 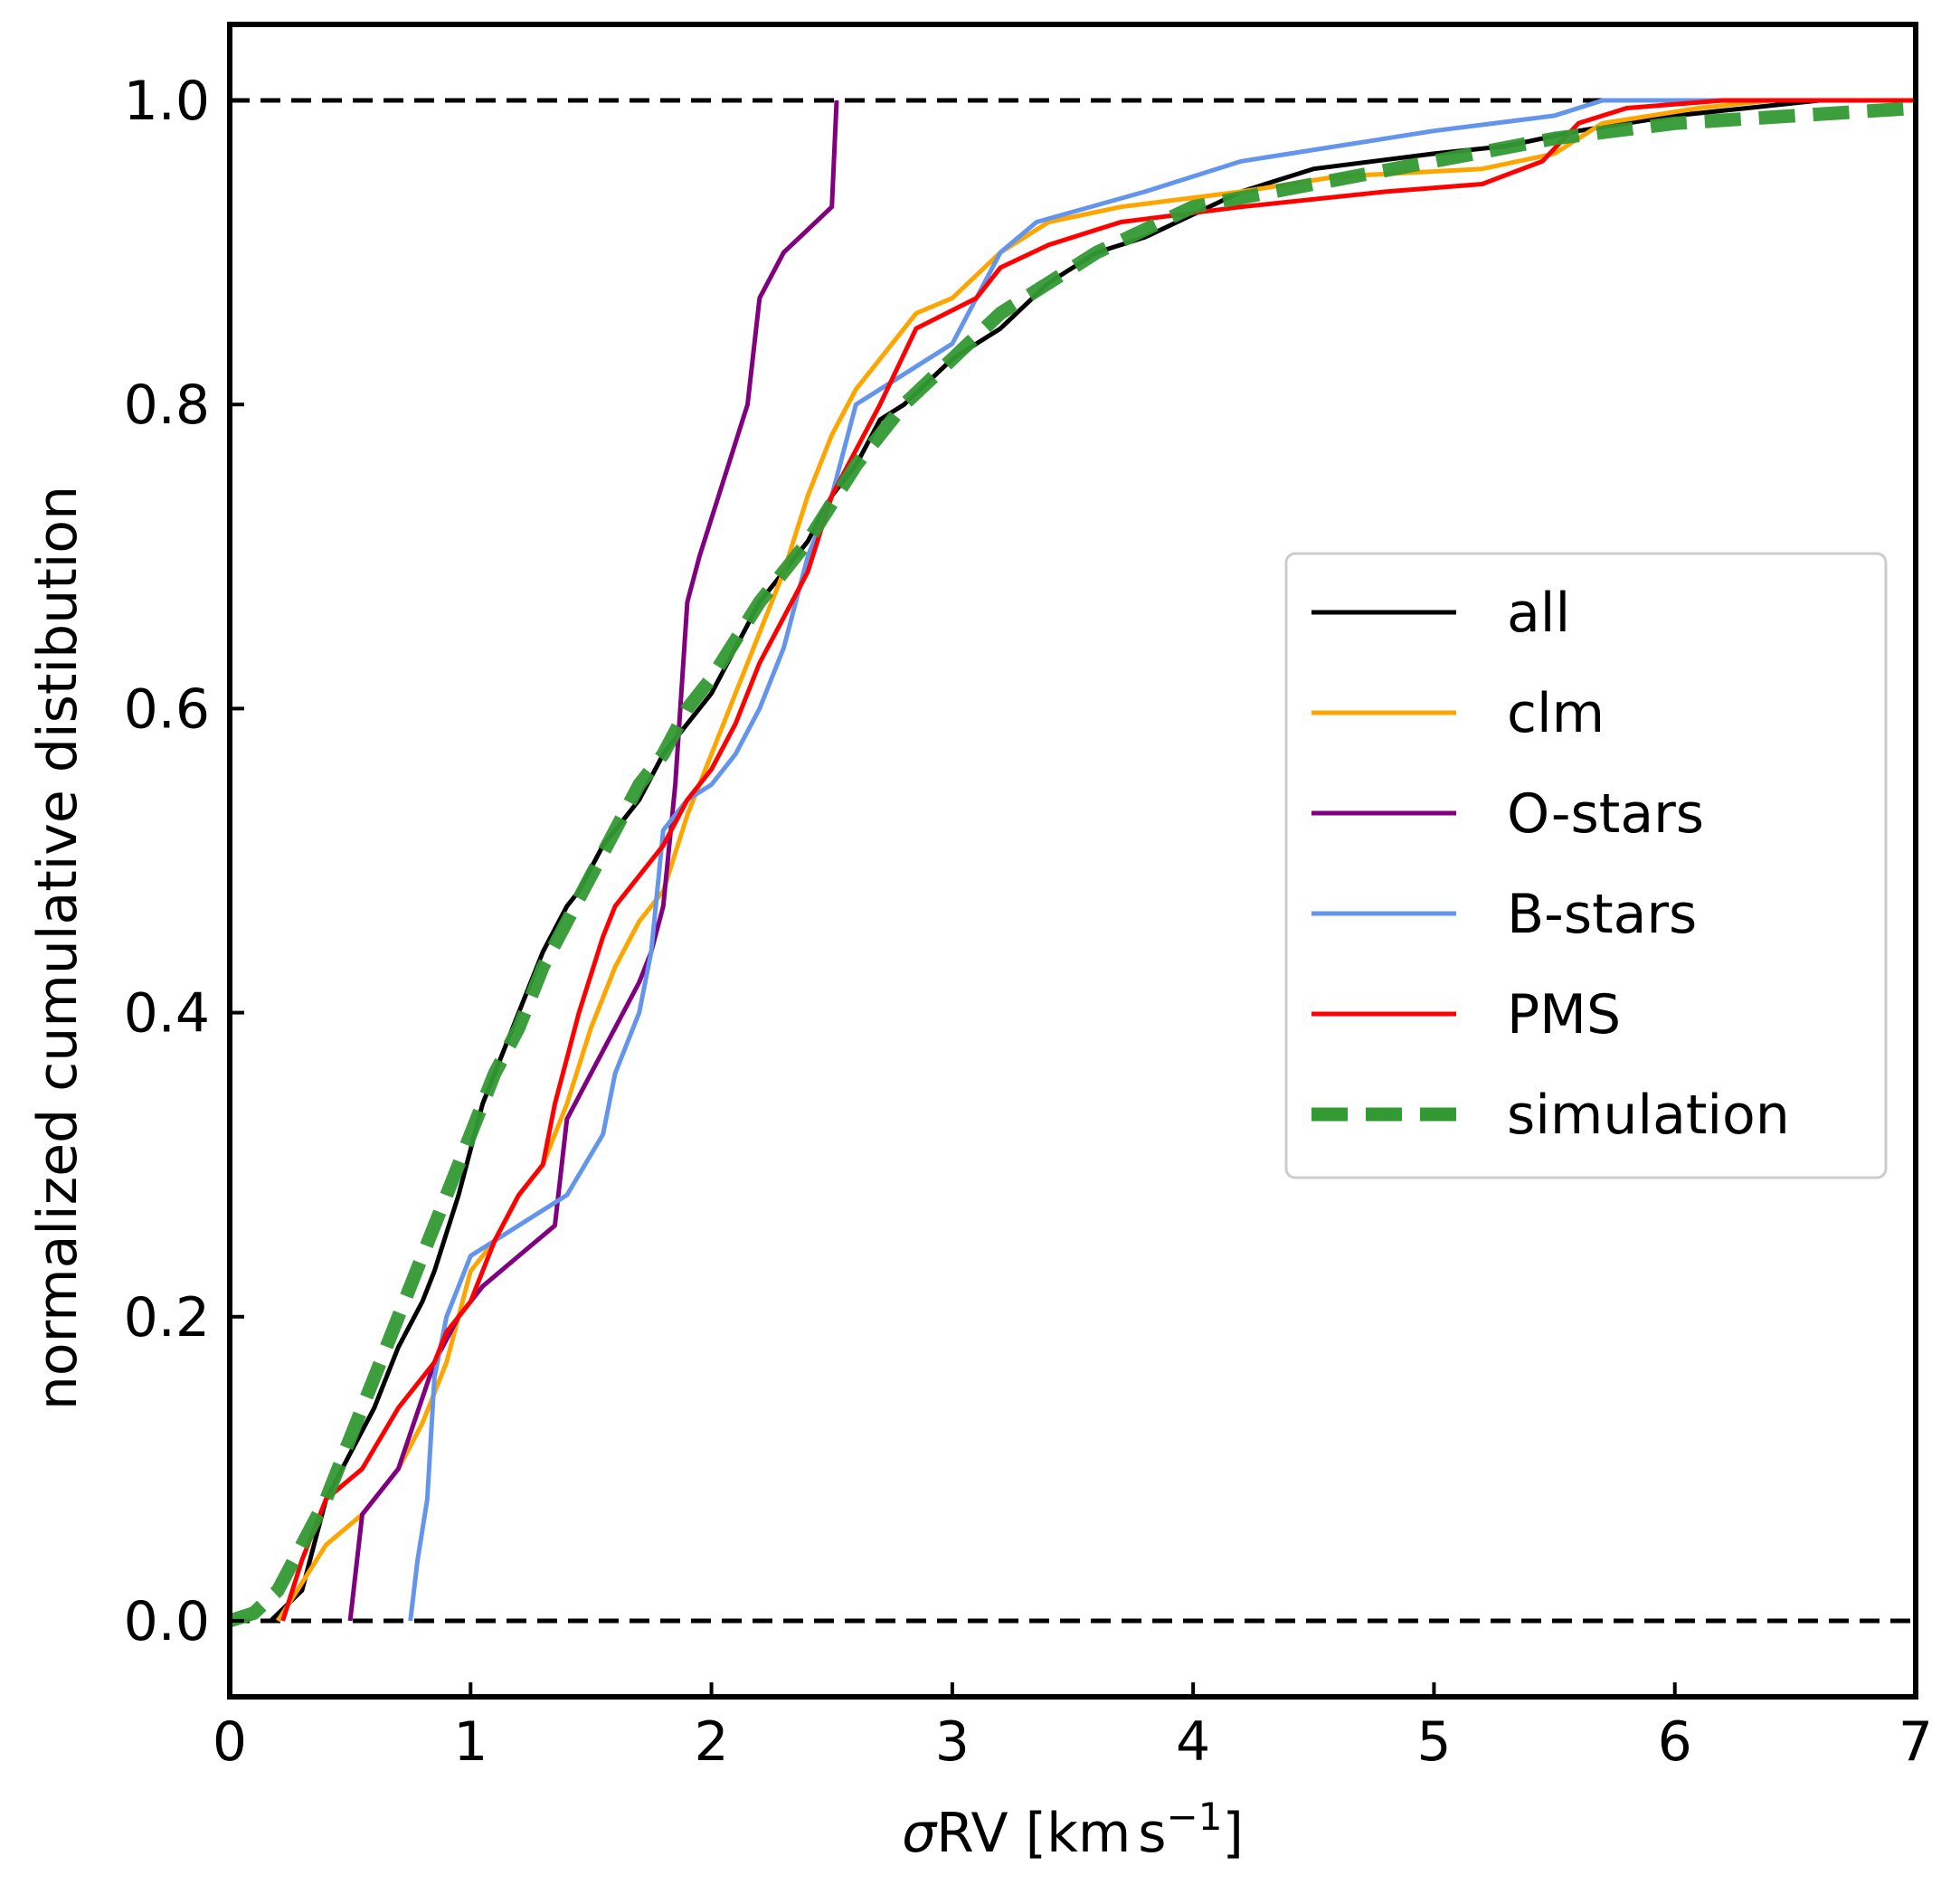 I want to click on x-axis-label-exponent: −1, so click(x=1195, y=1817).